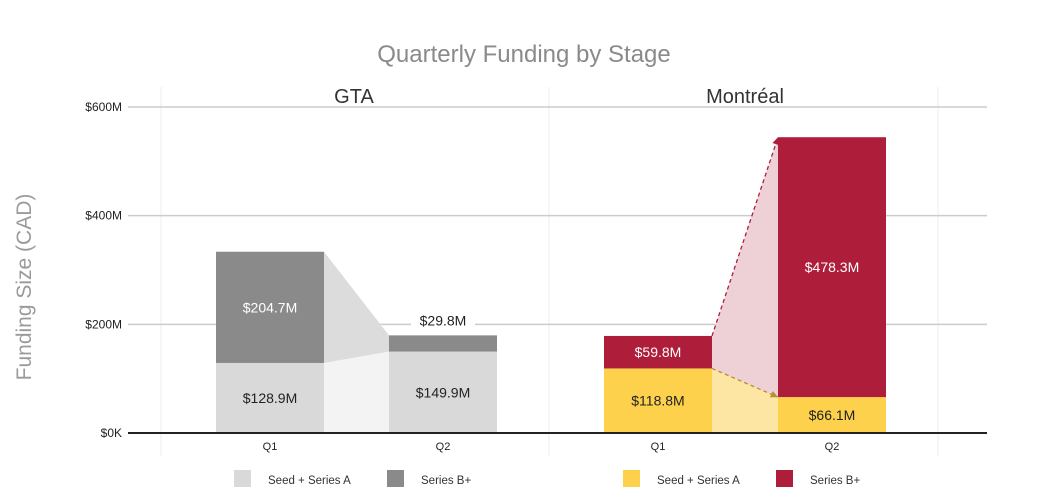 This screenshot has width=1050, height=504. I want to click on data-label: $204.7M, so click(270, 307).